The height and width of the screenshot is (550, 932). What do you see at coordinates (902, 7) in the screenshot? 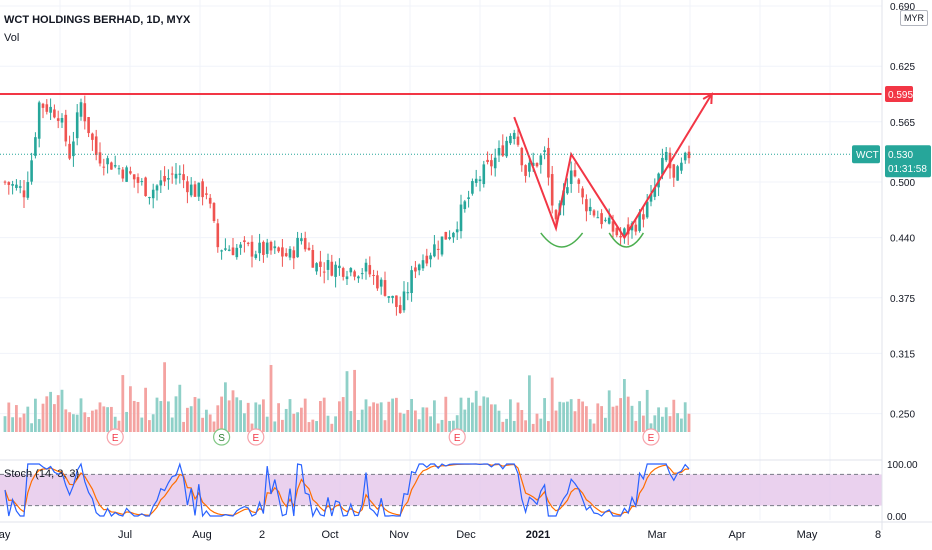
I see `price-tick-label: 0.690` at bounding box center [902, 7].